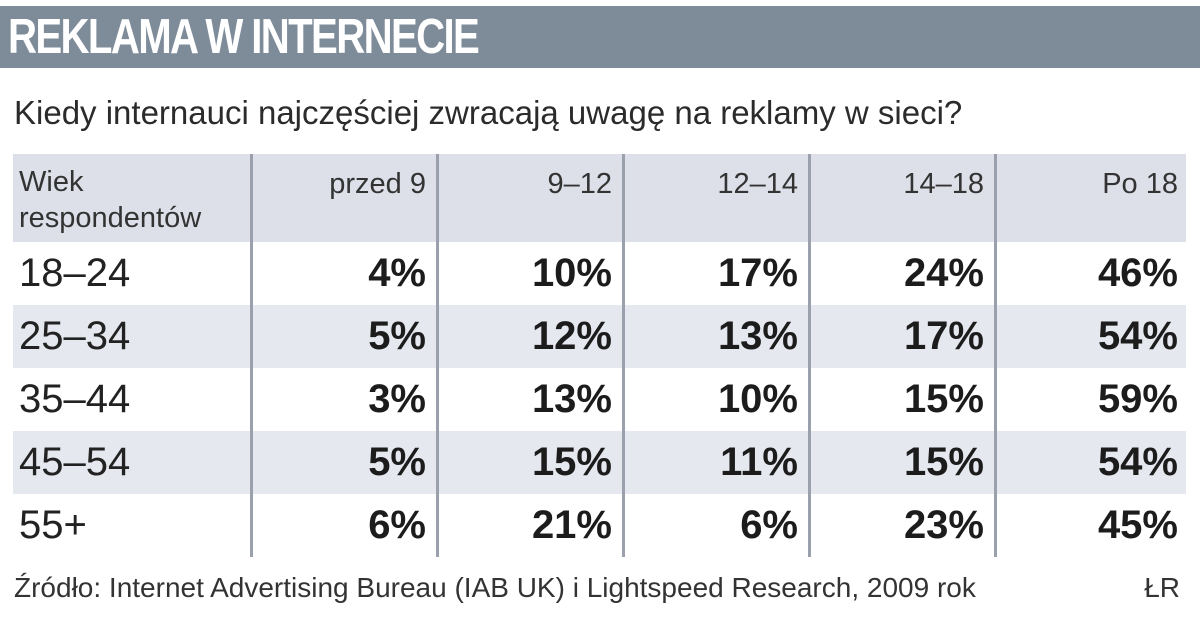 The image size is (1200, 621). I want to click on table-cell: 23%, so click(904, 525).